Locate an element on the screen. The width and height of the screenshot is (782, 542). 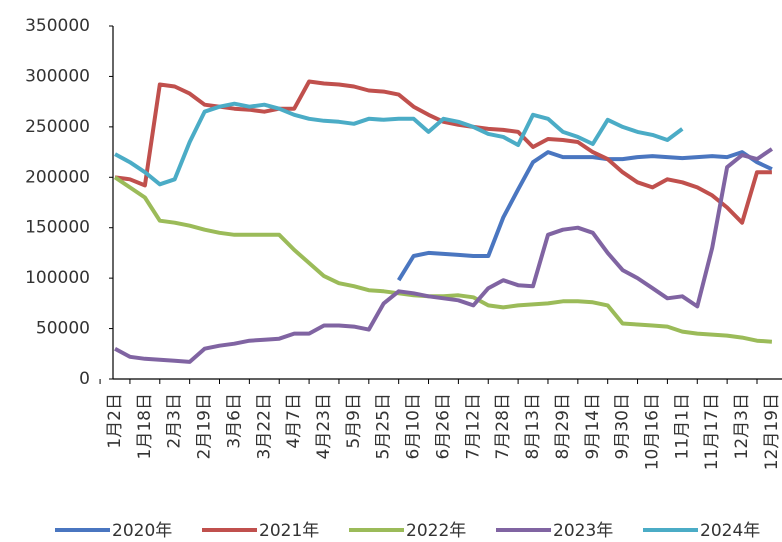
x-tick-label: 4月23日 is located at coordinates (324, 426).